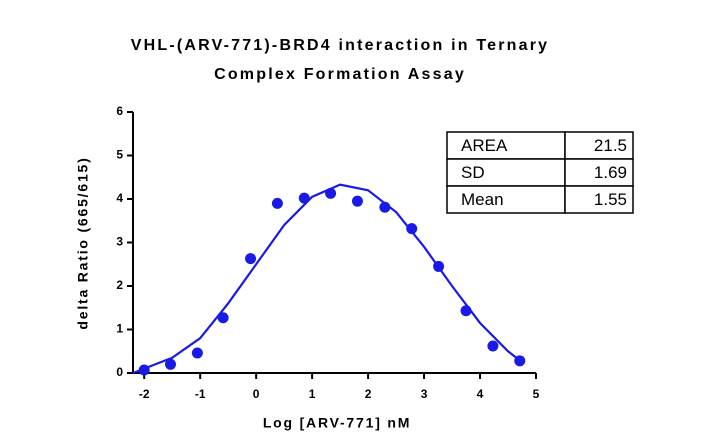  I want to click on y-tick-label: 3, so click(119, 242).